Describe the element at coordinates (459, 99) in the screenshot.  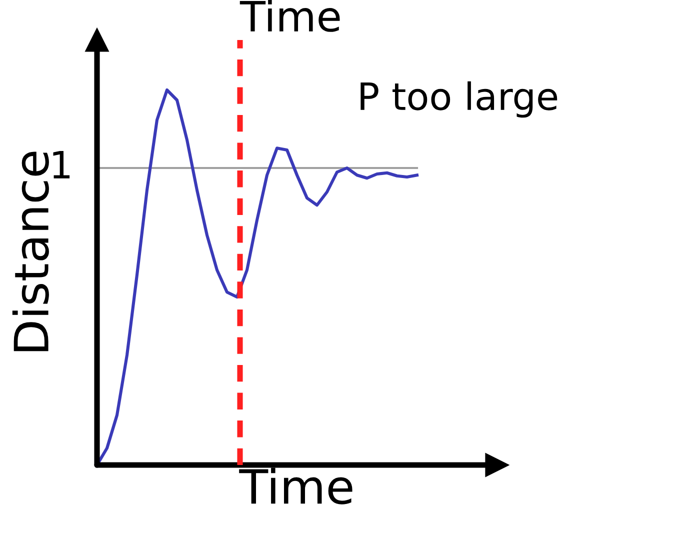
I see `annotation: P too large` at that location.